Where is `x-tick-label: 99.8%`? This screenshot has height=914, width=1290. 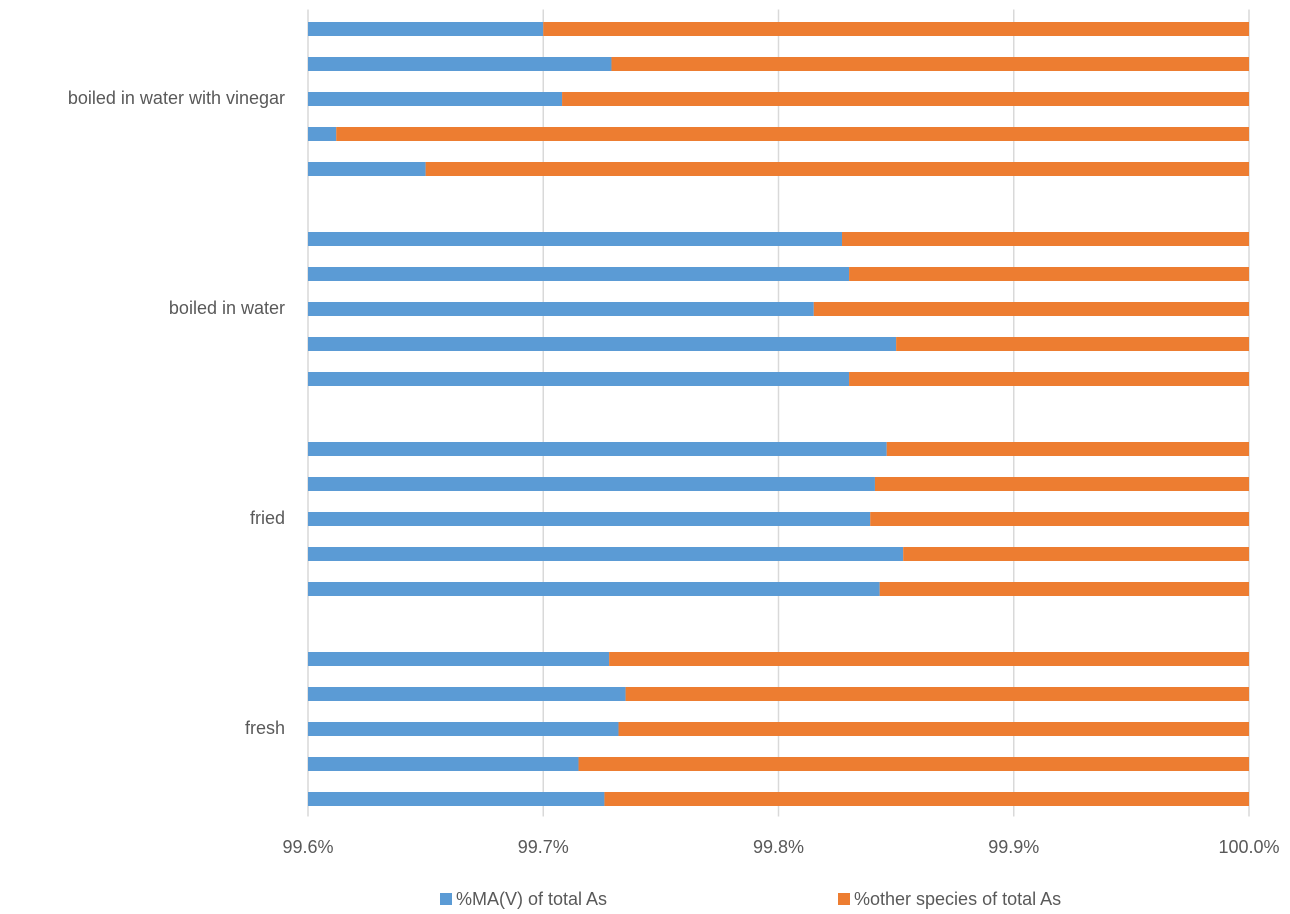
x-tick-label: 99.8% is located at coordinates (778, 847).